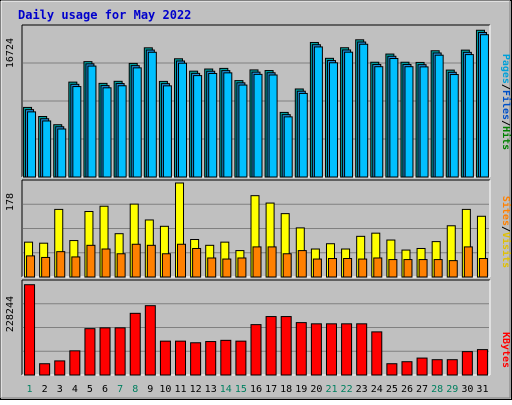 The height and width of the screenshot is (405, 512). What do you see at coordinates (286, 389) in the screenshot?
I see `day-label-18: 18` at bounding box center [286, 389].